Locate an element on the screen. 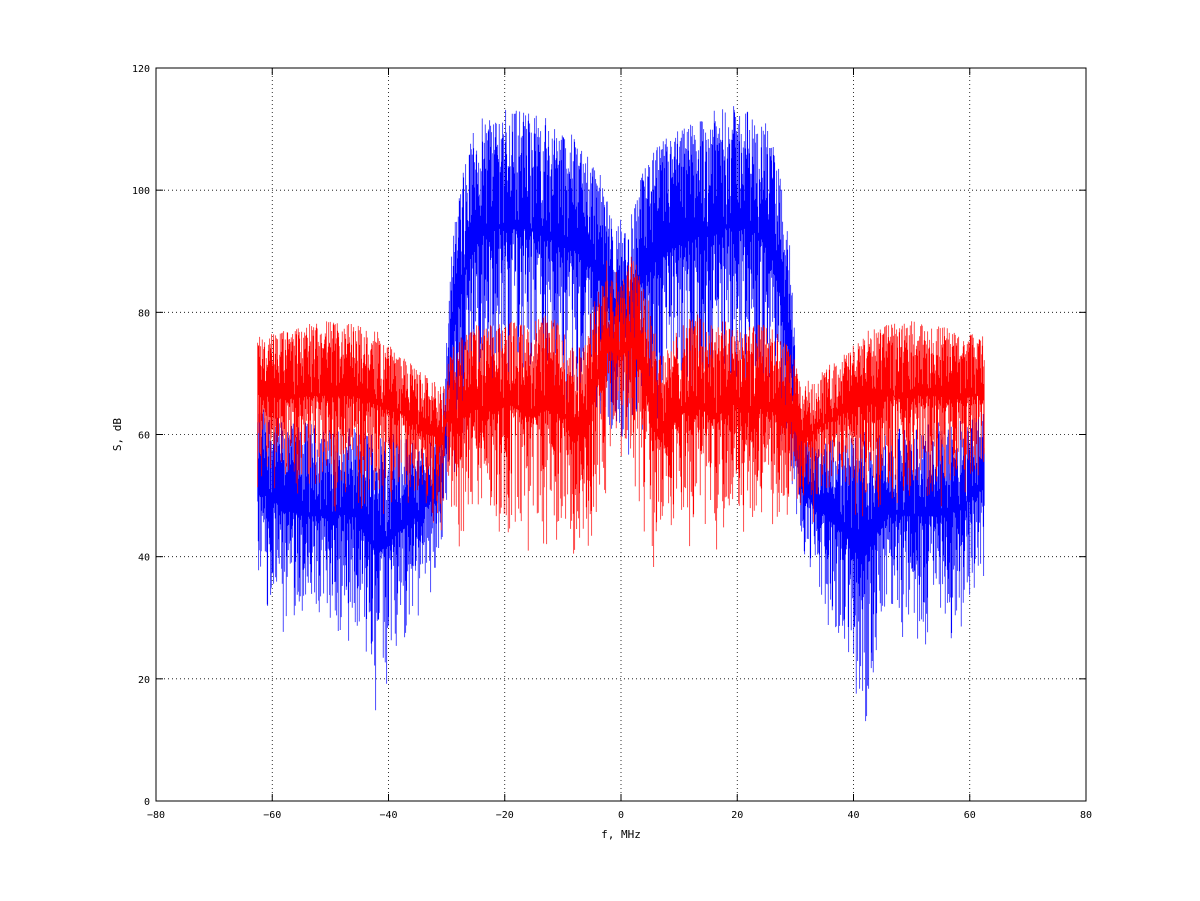  x-tick-label: −80 is located at coordinates (156, 815).